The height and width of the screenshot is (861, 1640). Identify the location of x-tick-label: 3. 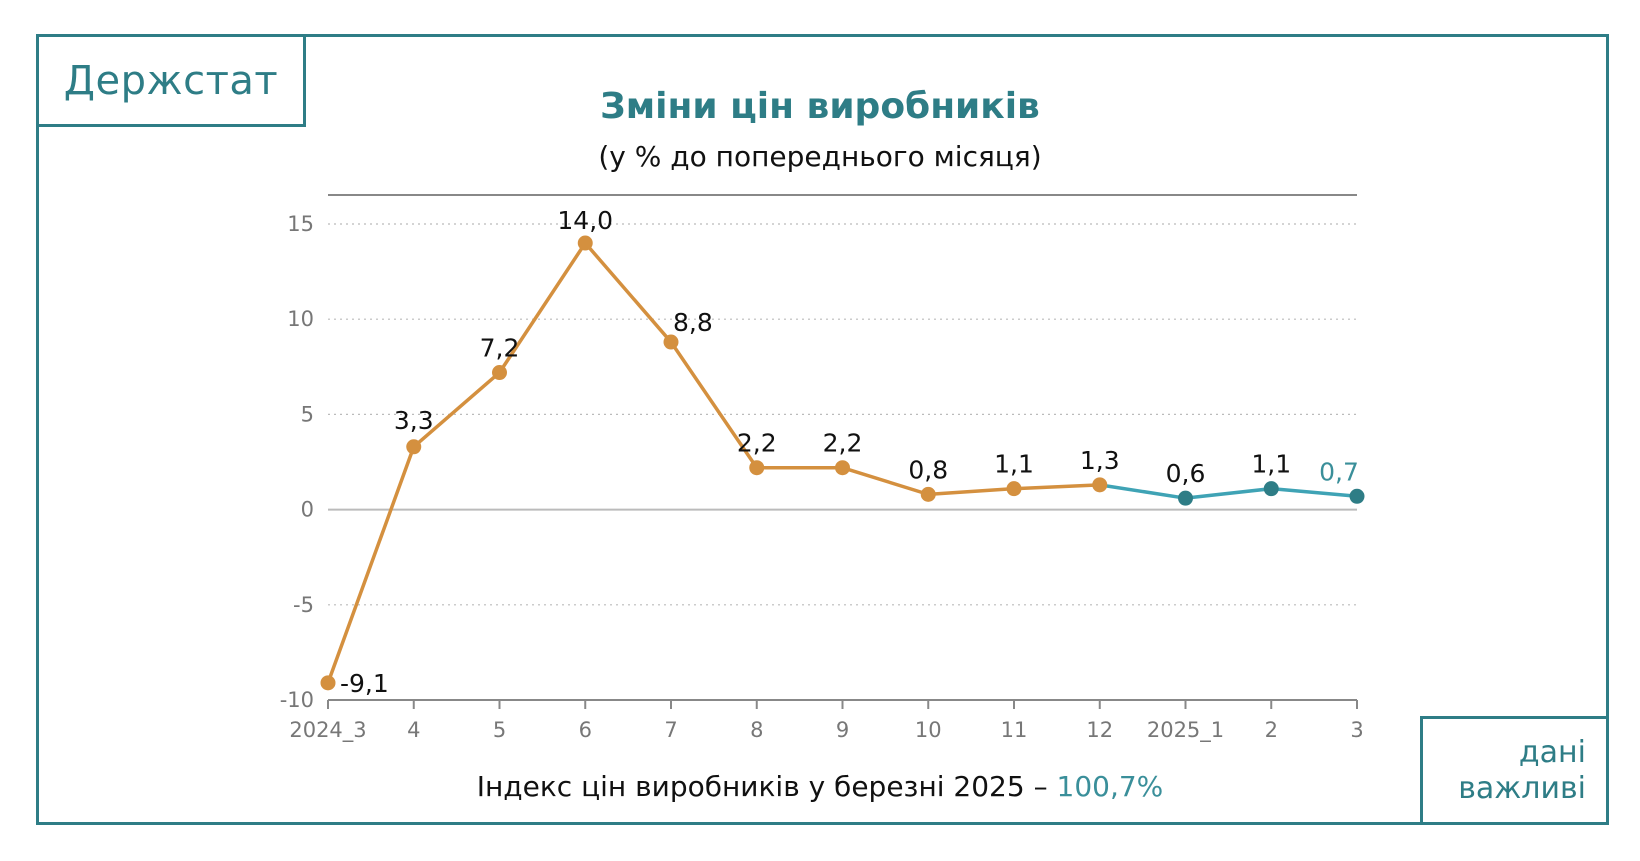
(1356, 730).